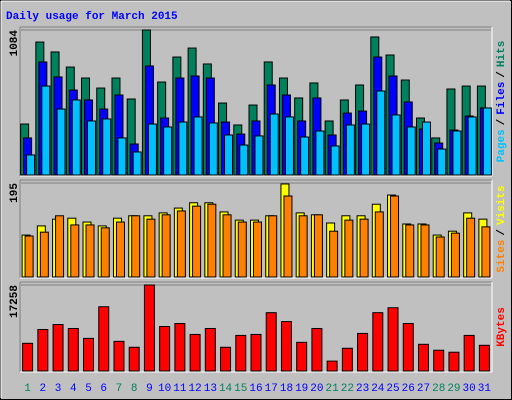  I want to click on legend: Pages / Files / Hits, so click(502, 102).